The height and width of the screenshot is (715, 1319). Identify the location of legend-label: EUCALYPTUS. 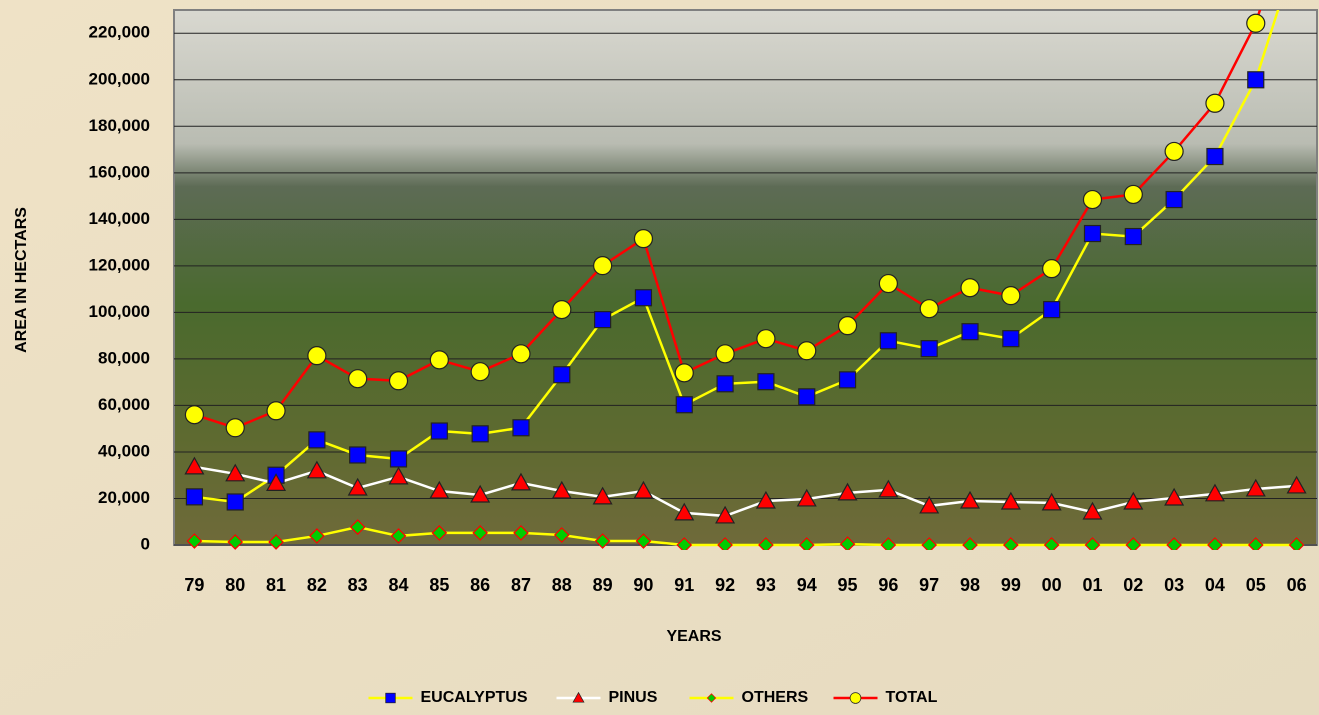
(474, 697).